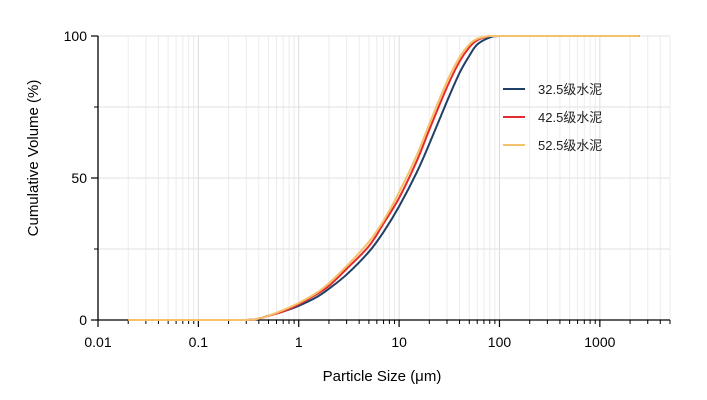  Describe the element at coordinates (97, 342) in the screenshot. I see `x-tick-label: 0.01` at that location.